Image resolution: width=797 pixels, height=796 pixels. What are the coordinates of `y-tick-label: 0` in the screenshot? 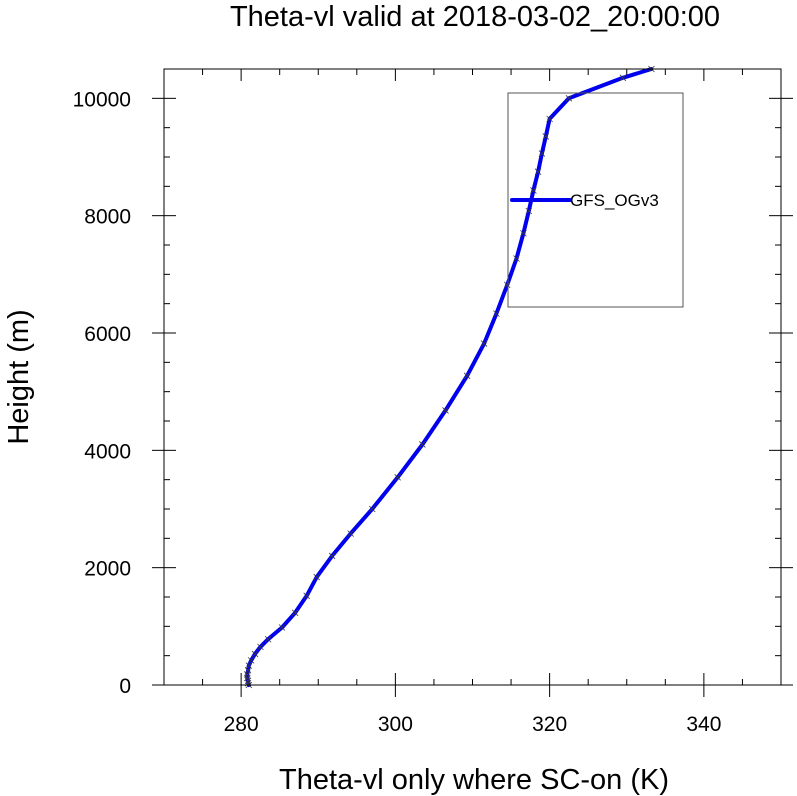 It's located at (125, 686).